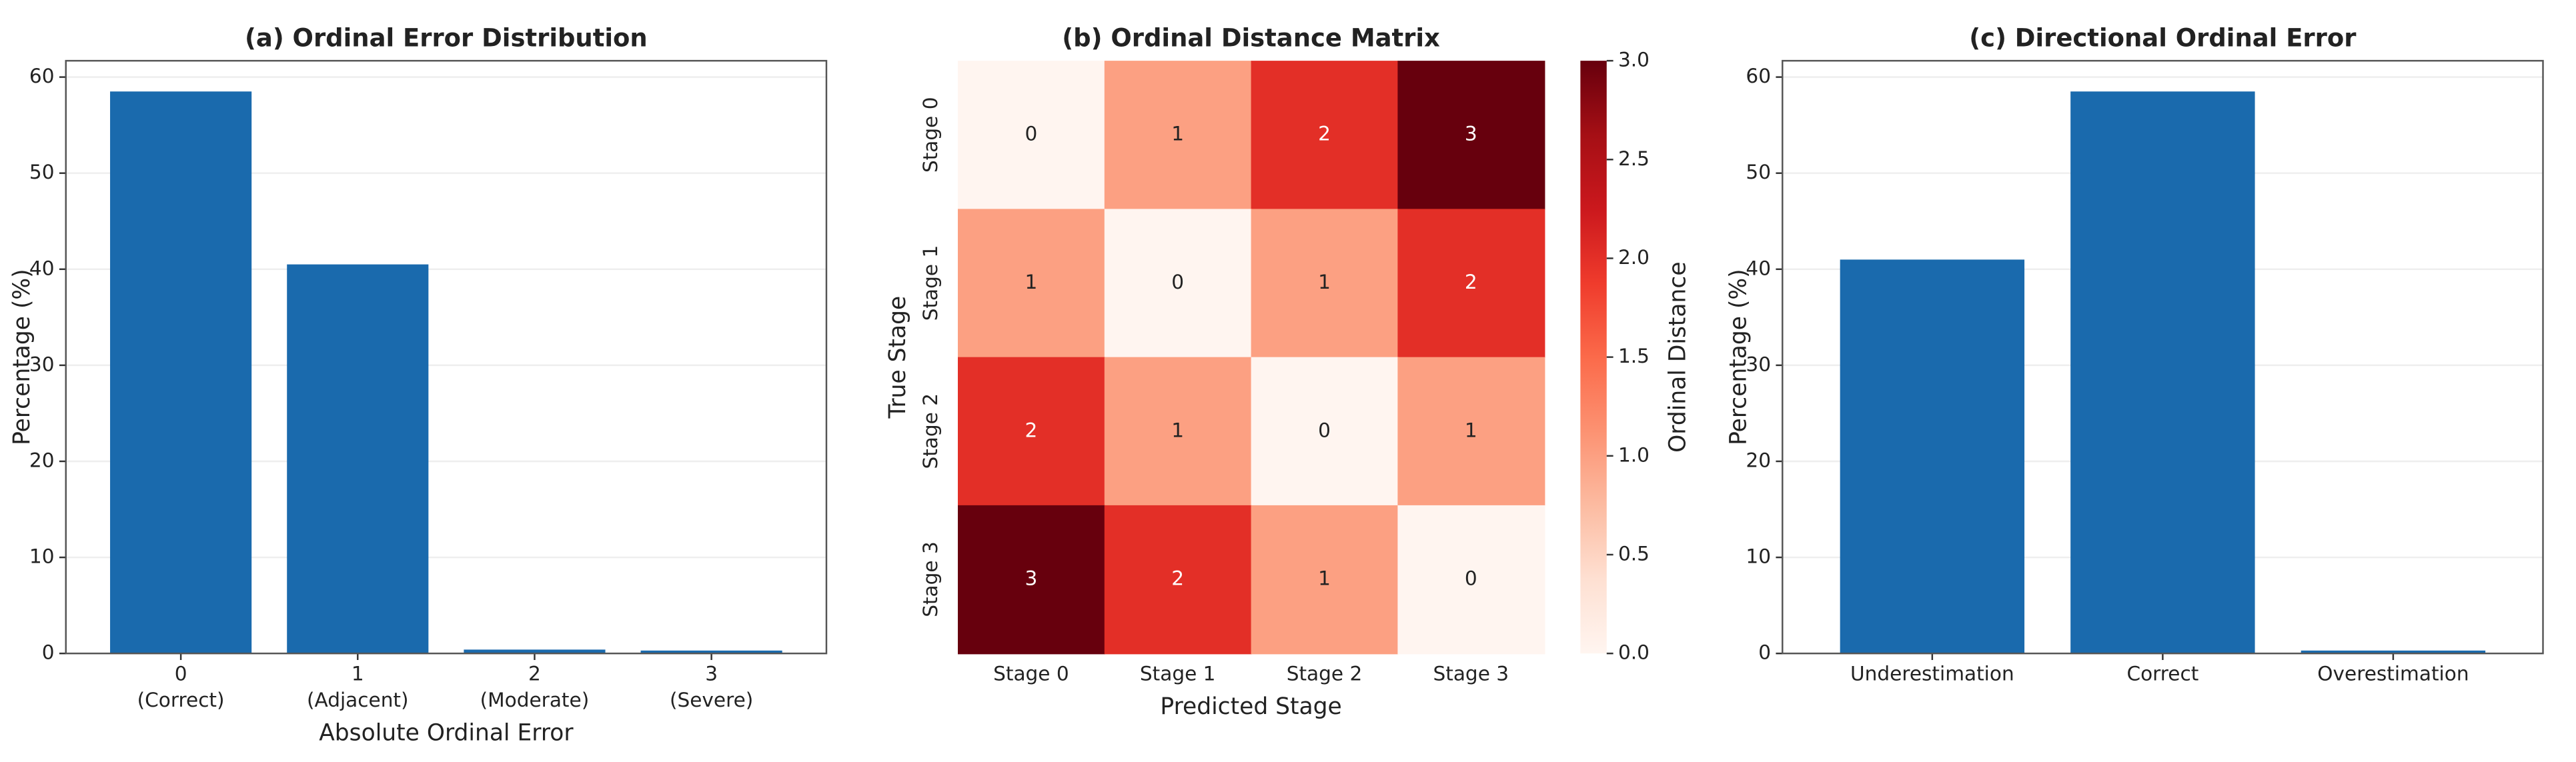 The height and width of the screenshot is (762, 2576). I want to click on colorbar-tick-label: 0.0, so click(1634, 652).